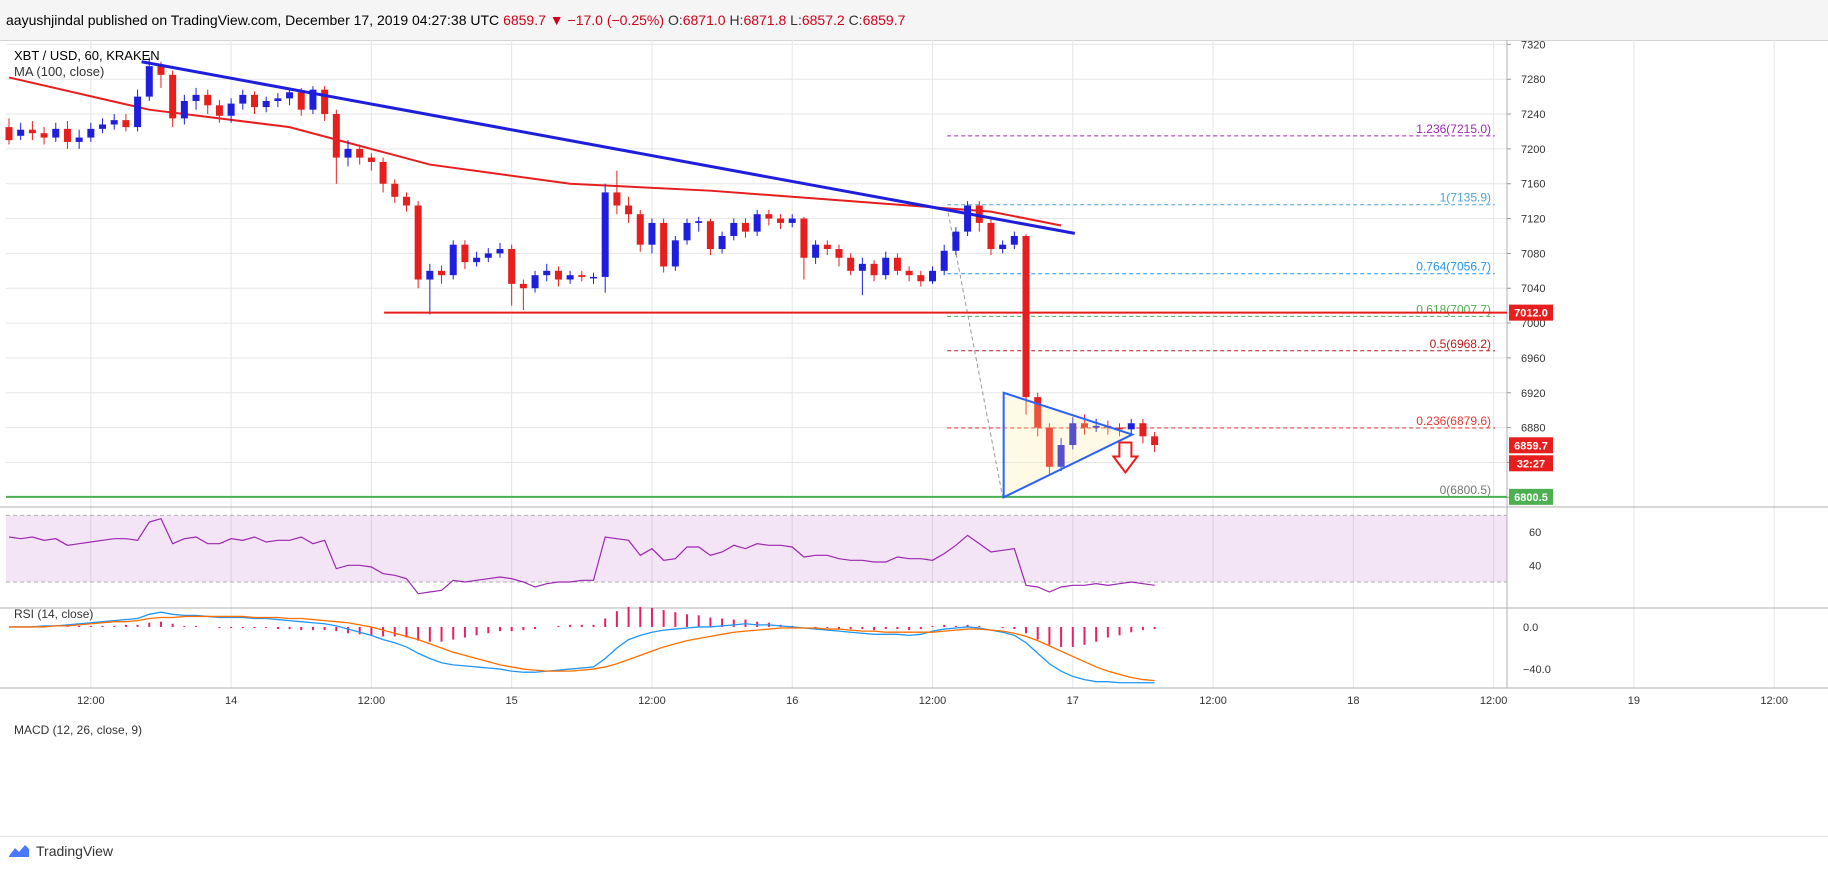 The image size is (1828, 869). I want to click on low-label: L:, so click(796, 20).